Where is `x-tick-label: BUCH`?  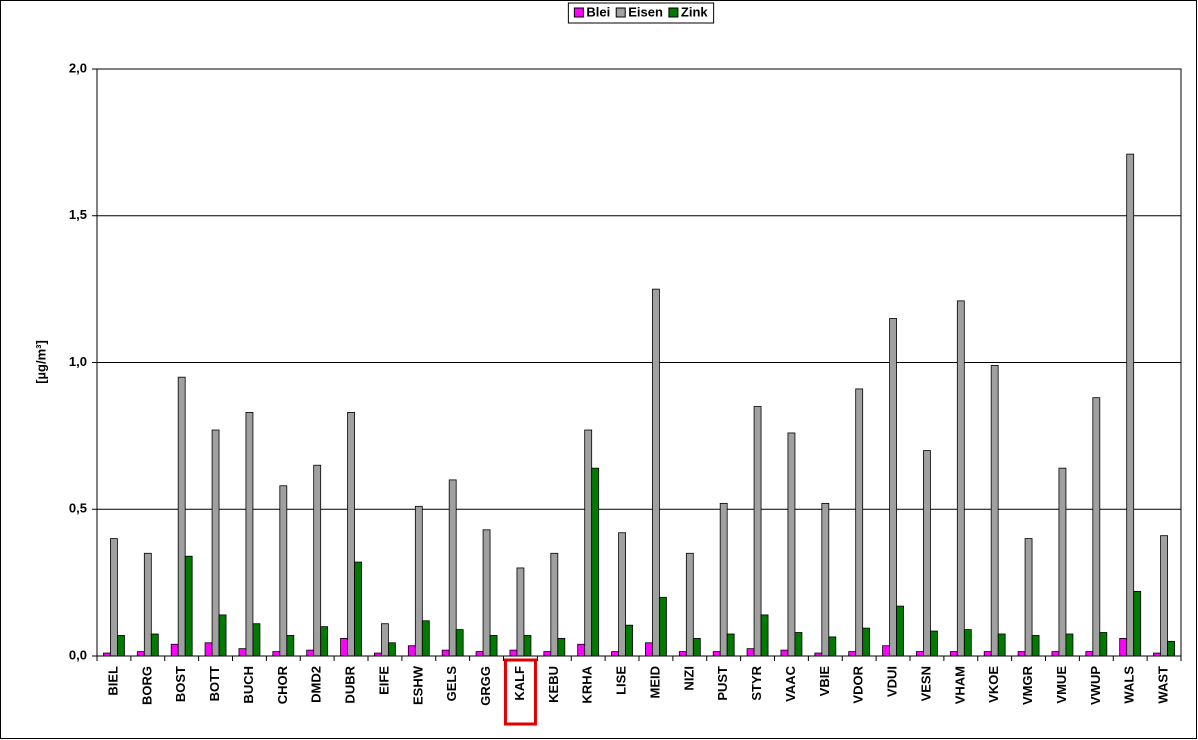
x-tick-label: BUCH is located at coordinates (248, 685).